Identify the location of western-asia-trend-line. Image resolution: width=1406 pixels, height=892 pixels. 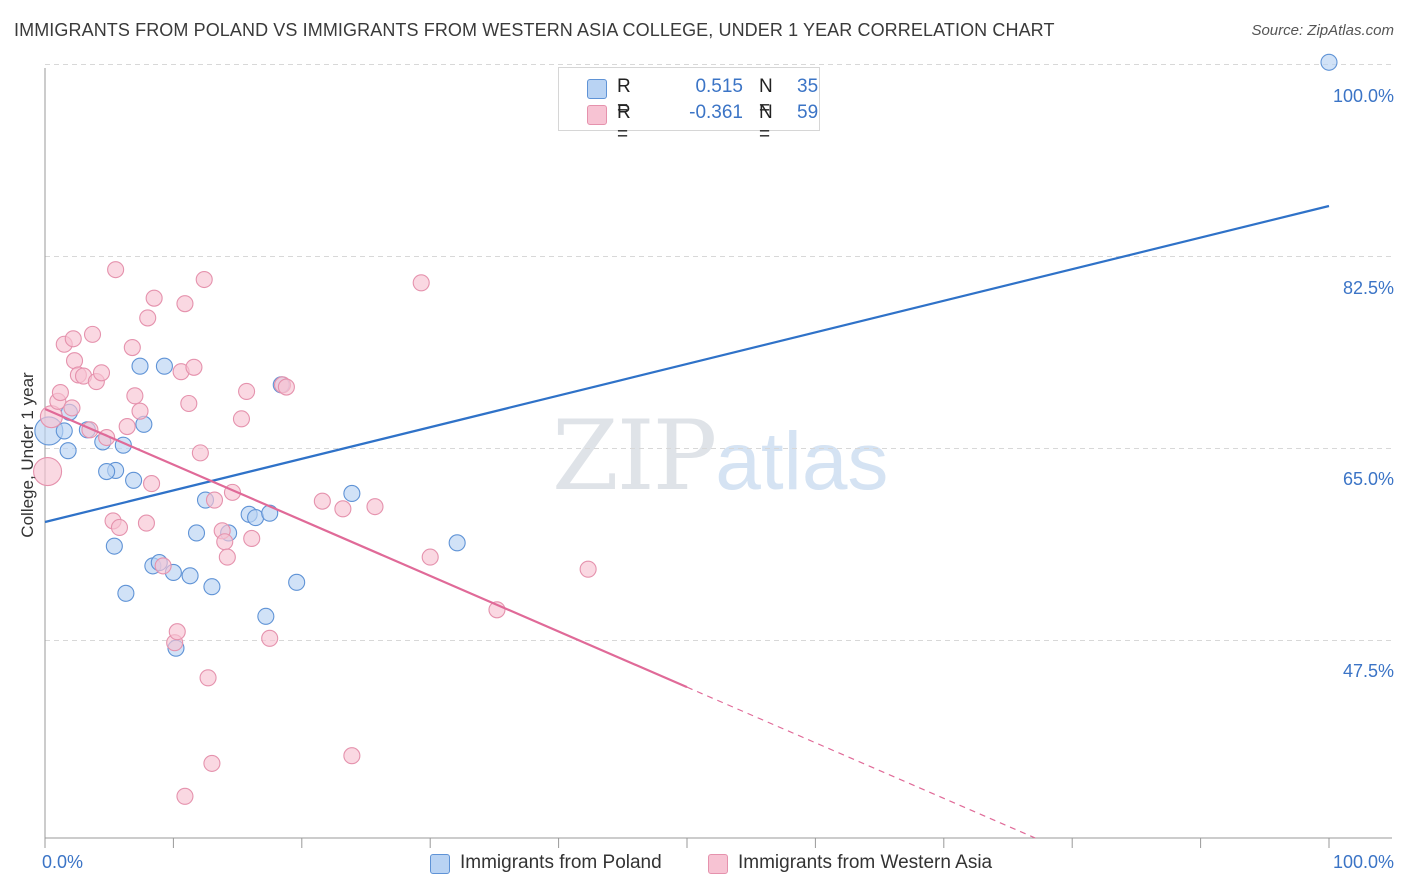
(366, 548).